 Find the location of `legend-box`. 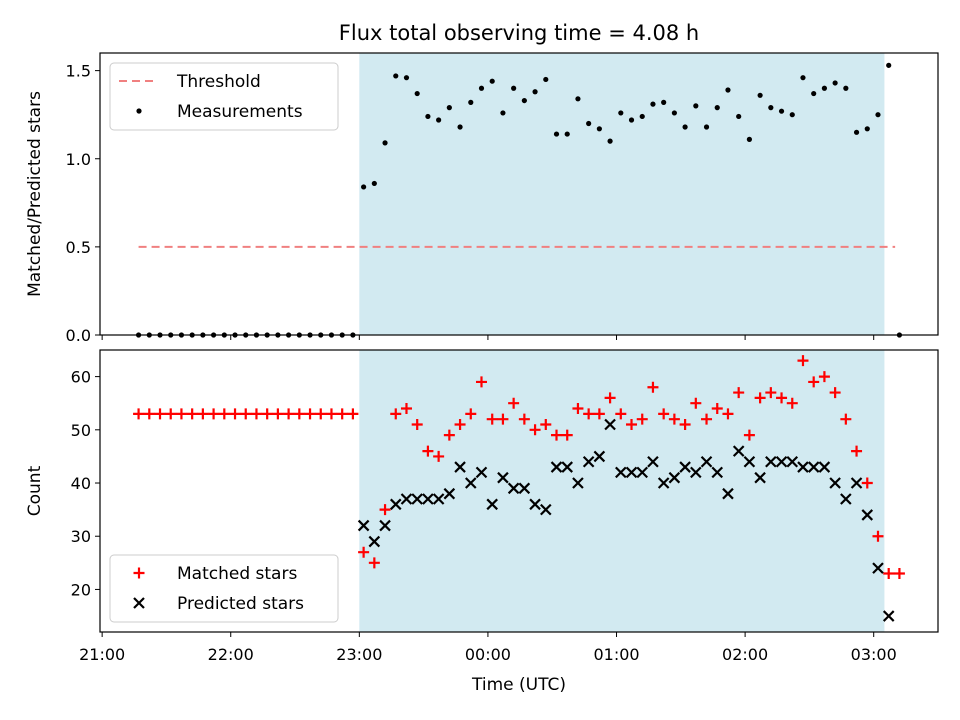

legend-box is located at coordinates (224, 96).